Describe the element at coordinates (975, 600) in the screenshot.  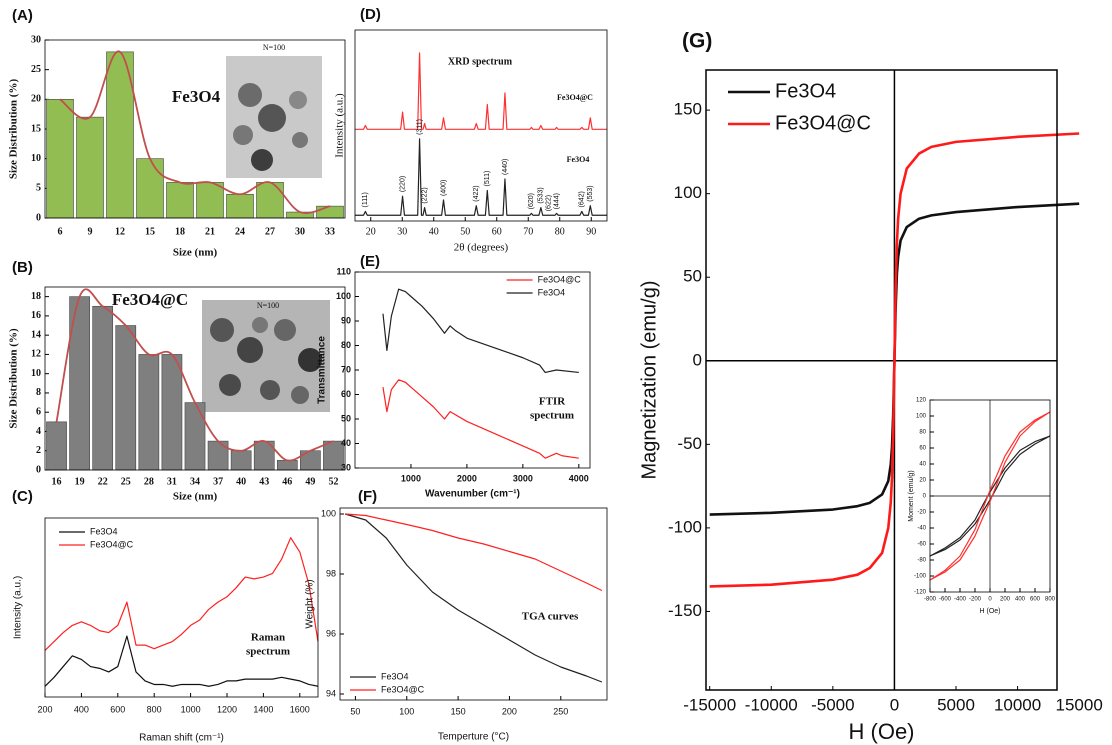
I see `x-tick-label: -200` at that location.